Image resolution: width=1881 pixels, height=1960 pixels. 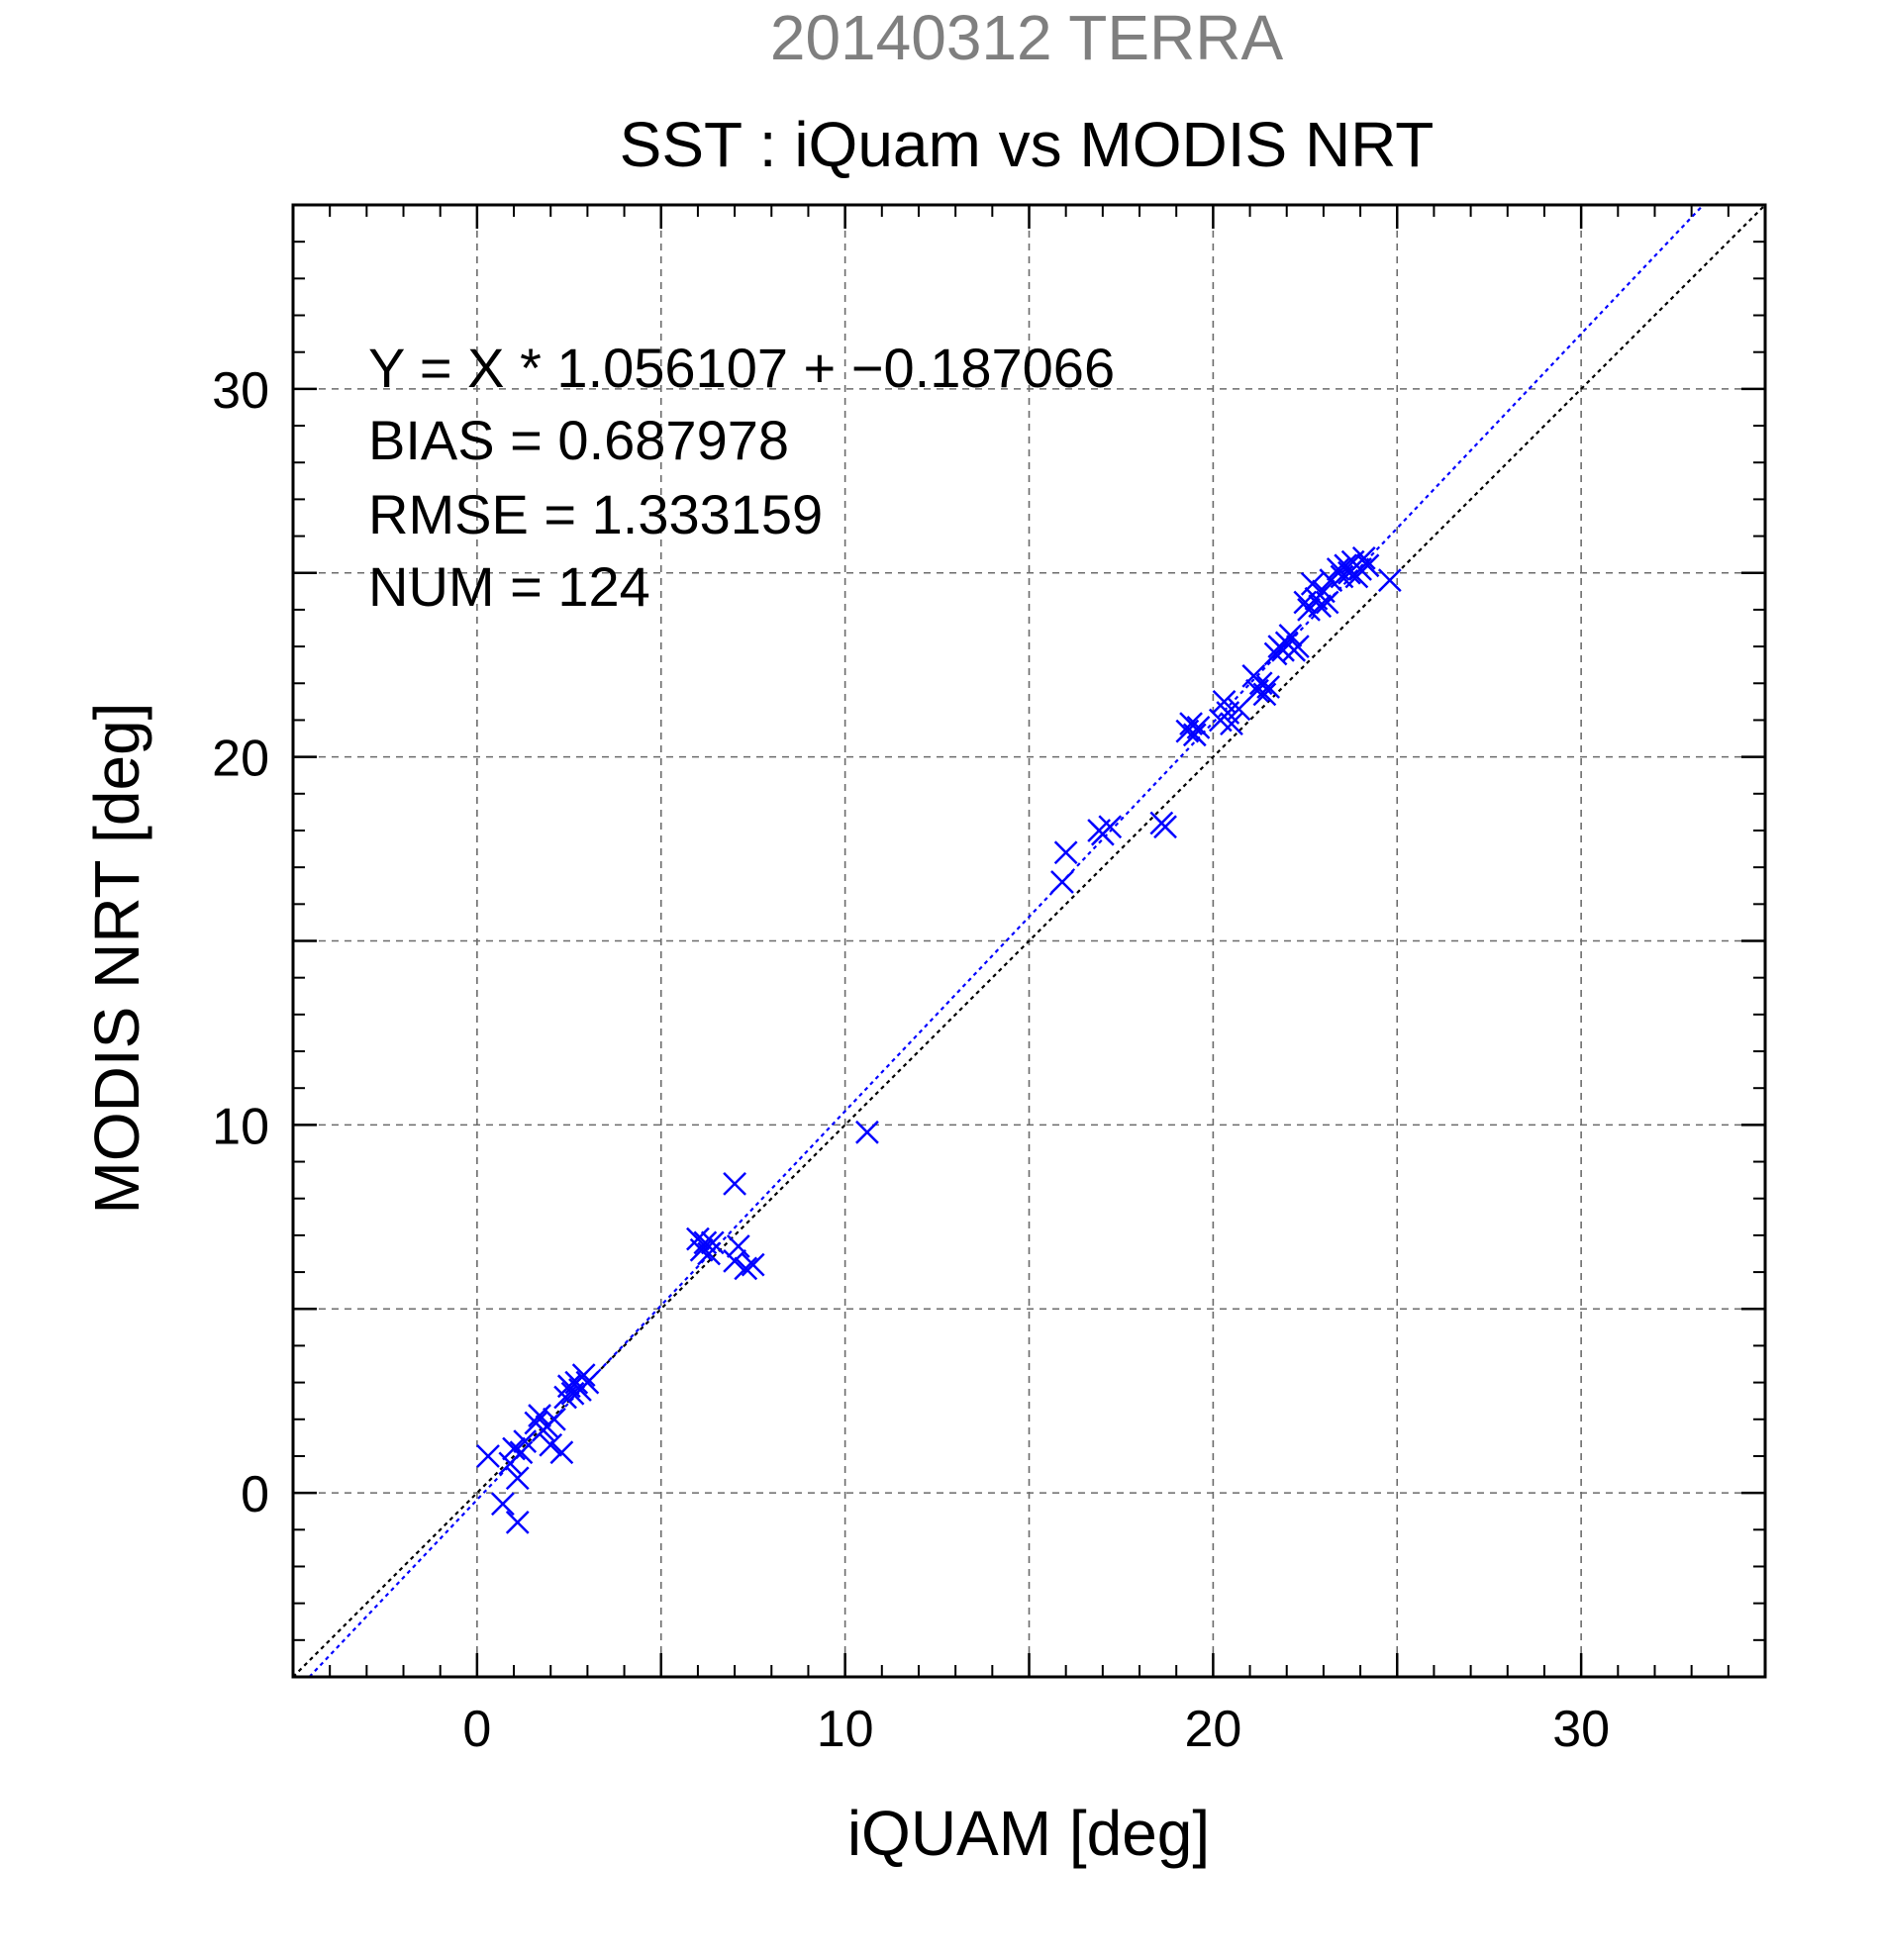 I want to click on y-tick-label: 20, so click(x=241, y=759).